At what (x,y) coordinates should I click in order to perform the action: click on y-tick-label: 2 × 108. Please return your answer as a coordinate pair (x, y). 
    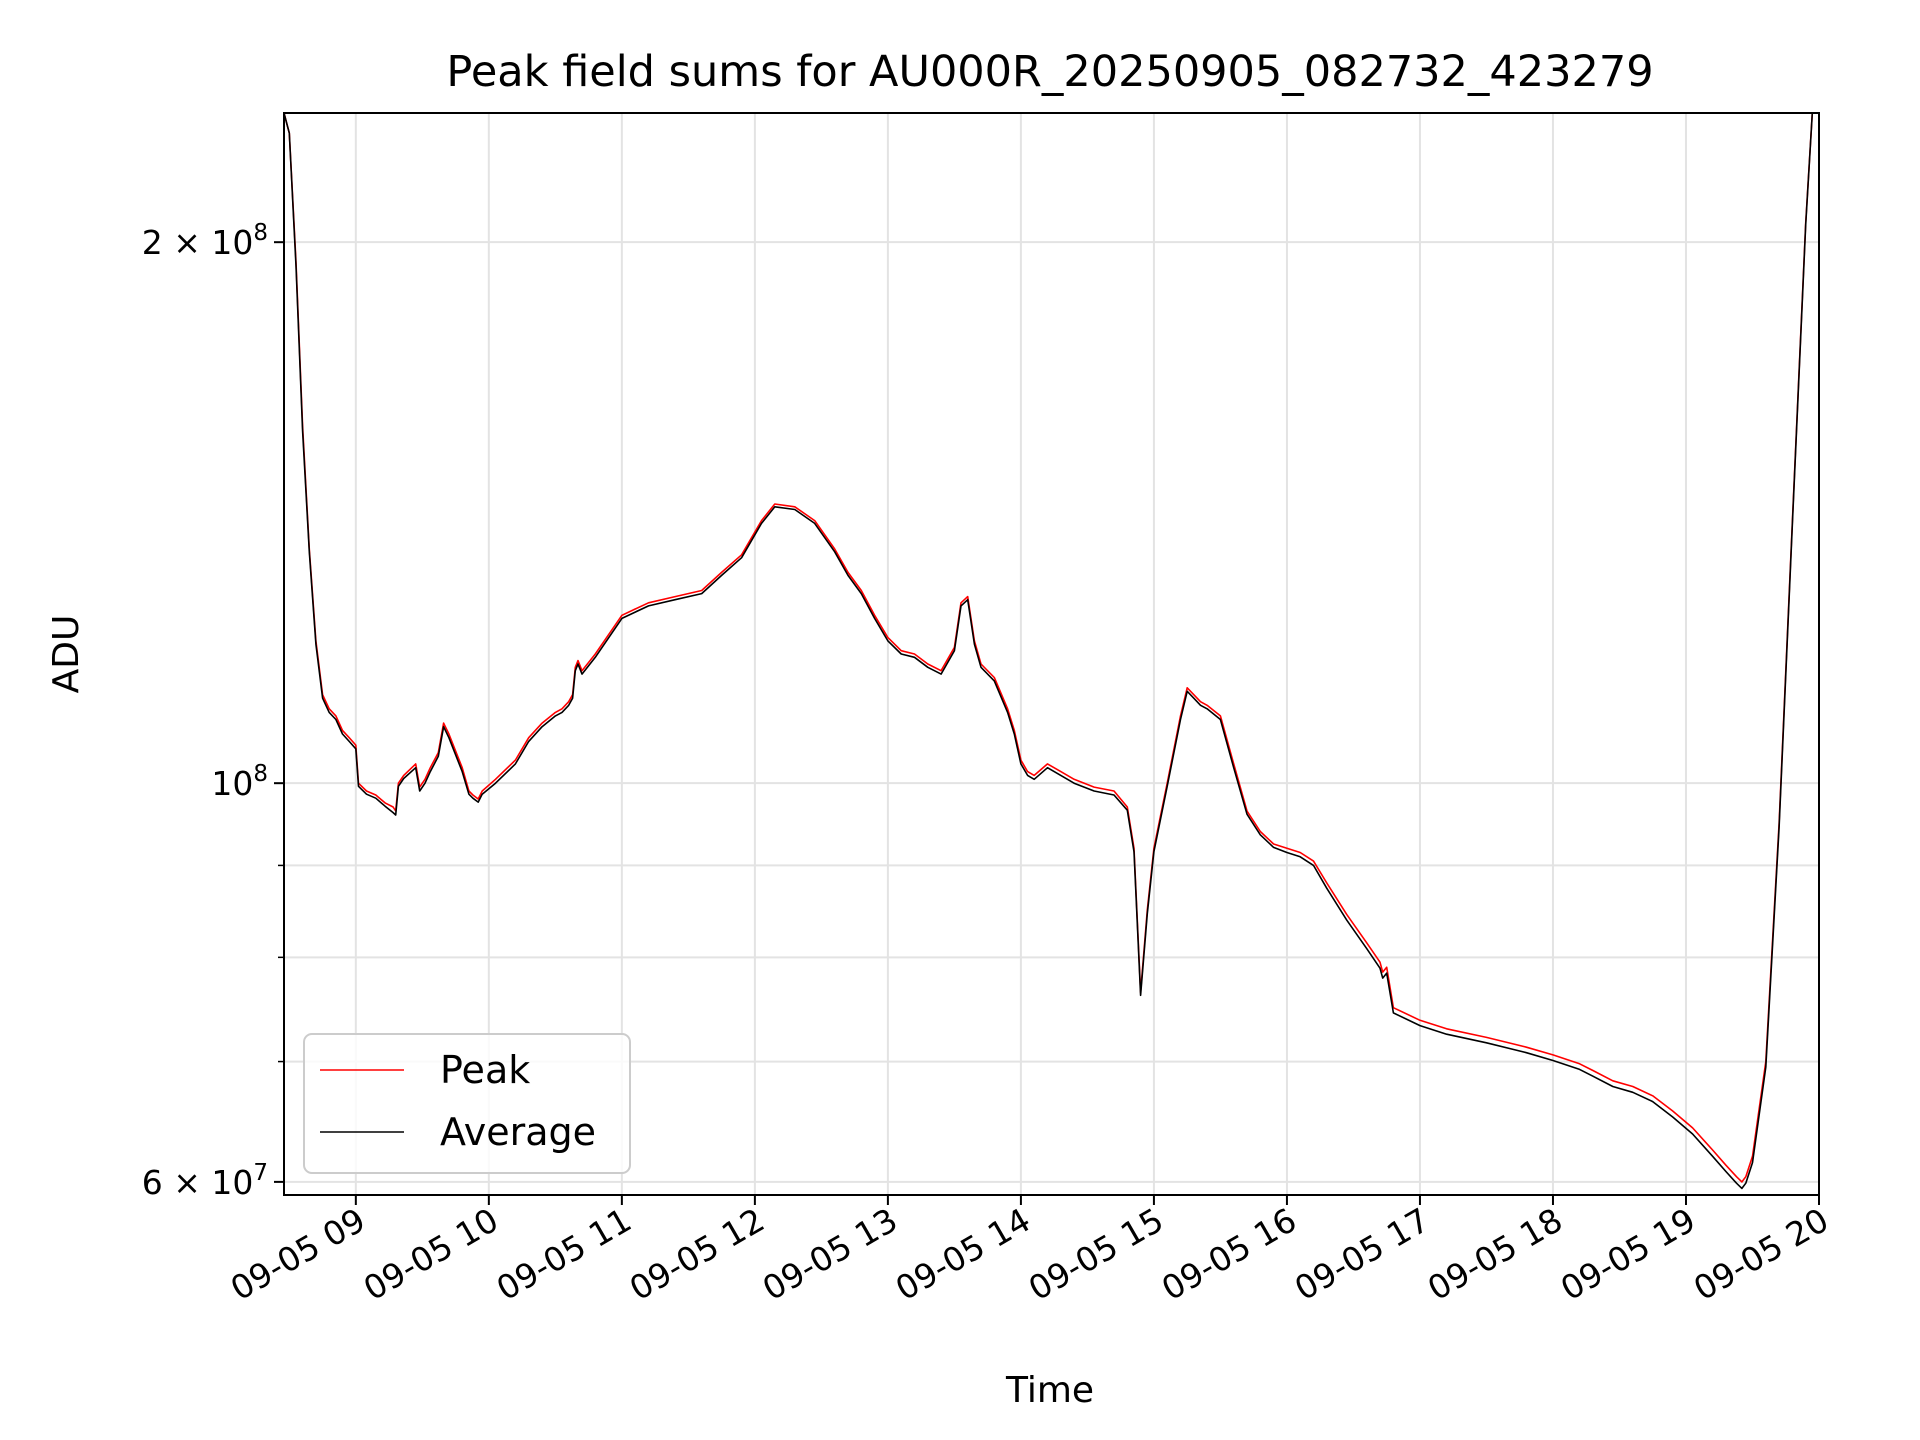
    Looking at the image, I should click on (205, 241).